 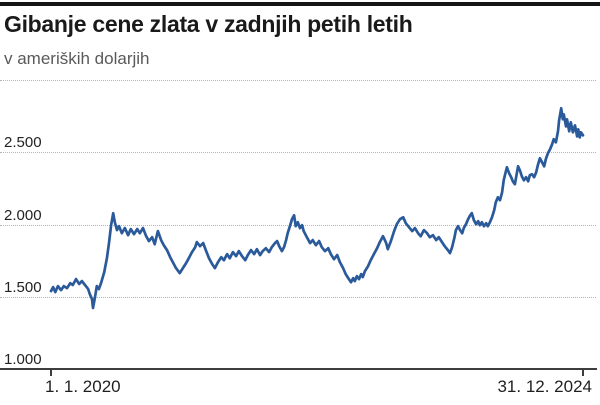 I want to click on x-axis-label-end: 31. 12. 2024, so click(x=544, y=386).